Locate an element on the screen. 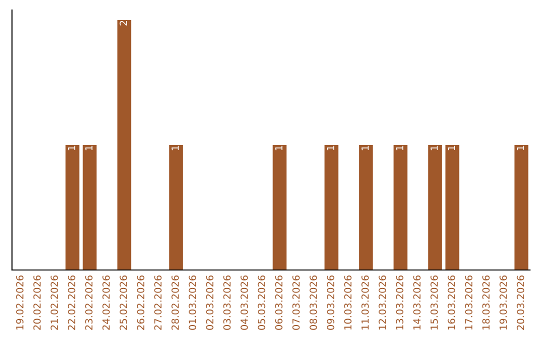 This screenshot has width=540, height=340. x-tick-label: 28.02.2026 is located at coordinates (175, 302).